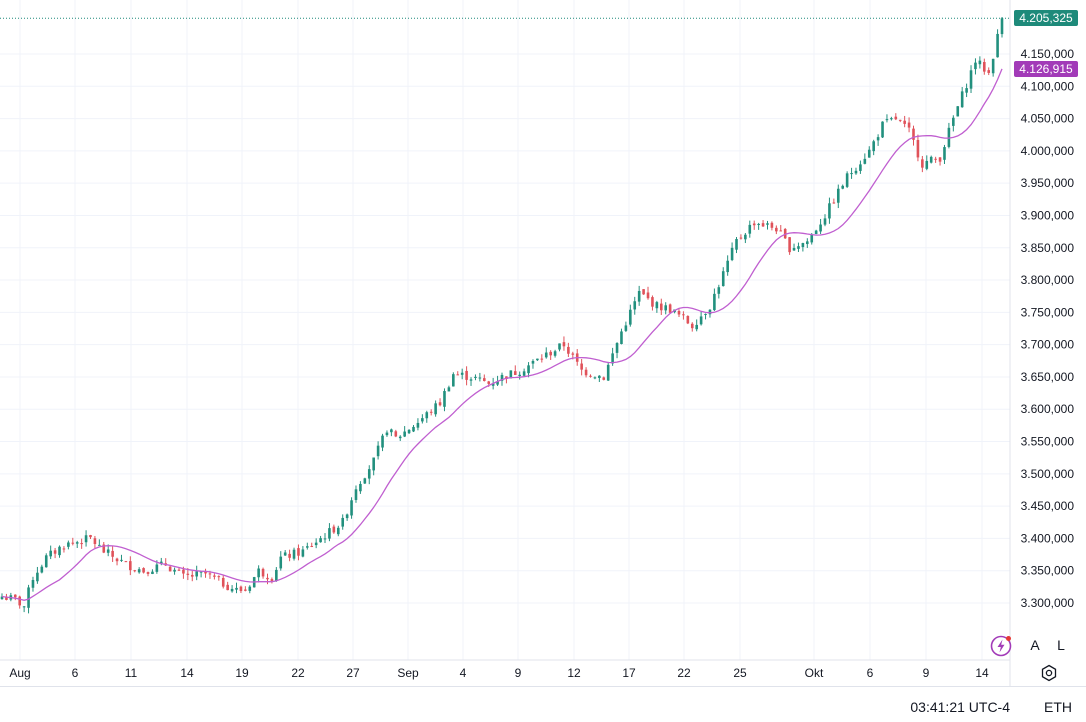 Image resolution: width=1086 pixels, height=722 pixels. Describe the element at coordinates (1048, 506) in the screenshot. I see `y-tick-label: 3.450,000` at that location.